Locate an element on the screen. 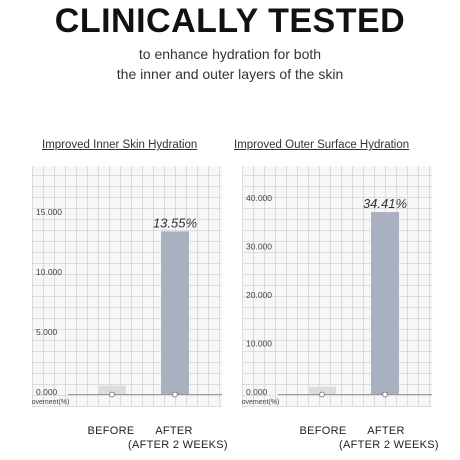  x-label-after-outer: AFTER is located at coordinates (386, 431).